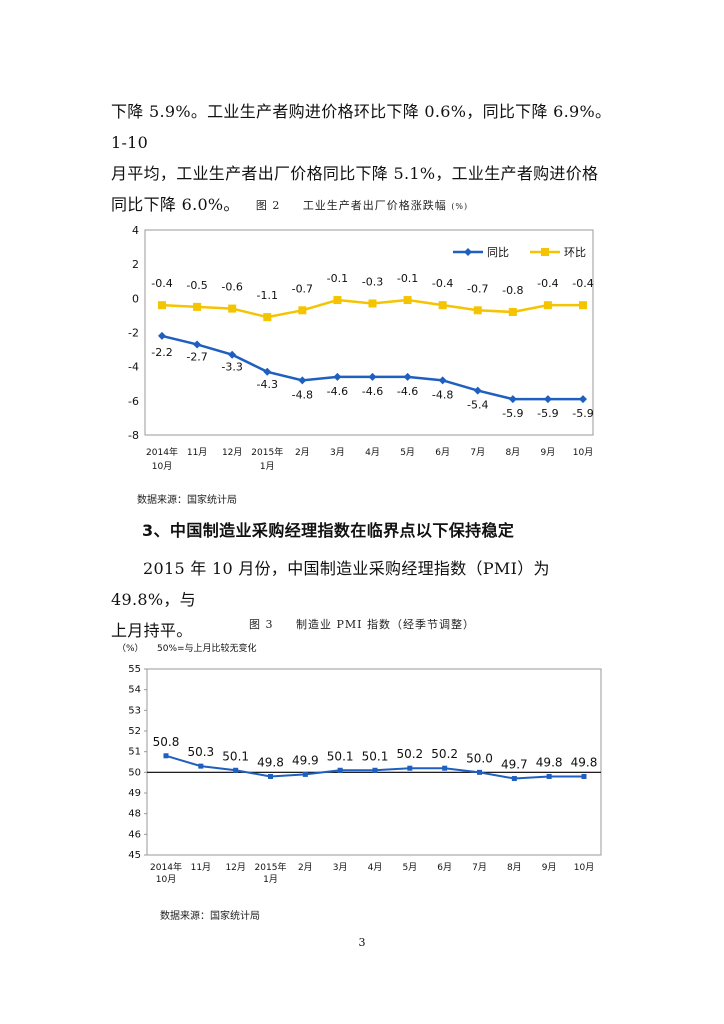  Describe the element at coordinates (444, 867) in the screenshot. I see `x-tick-label: 6月` at that location.